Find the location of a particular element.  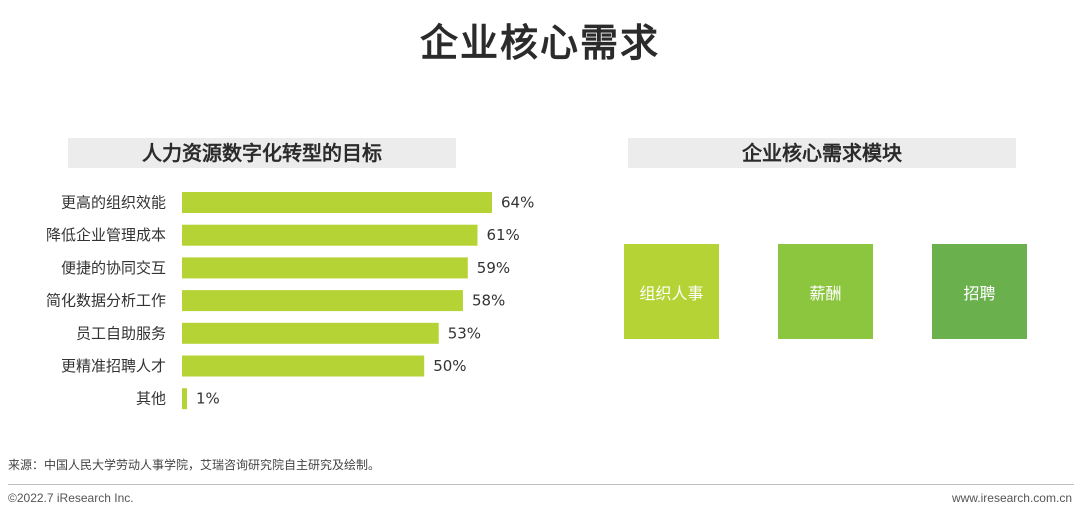

module-recruitment: 招聘 is located at coordinates (979, 291).